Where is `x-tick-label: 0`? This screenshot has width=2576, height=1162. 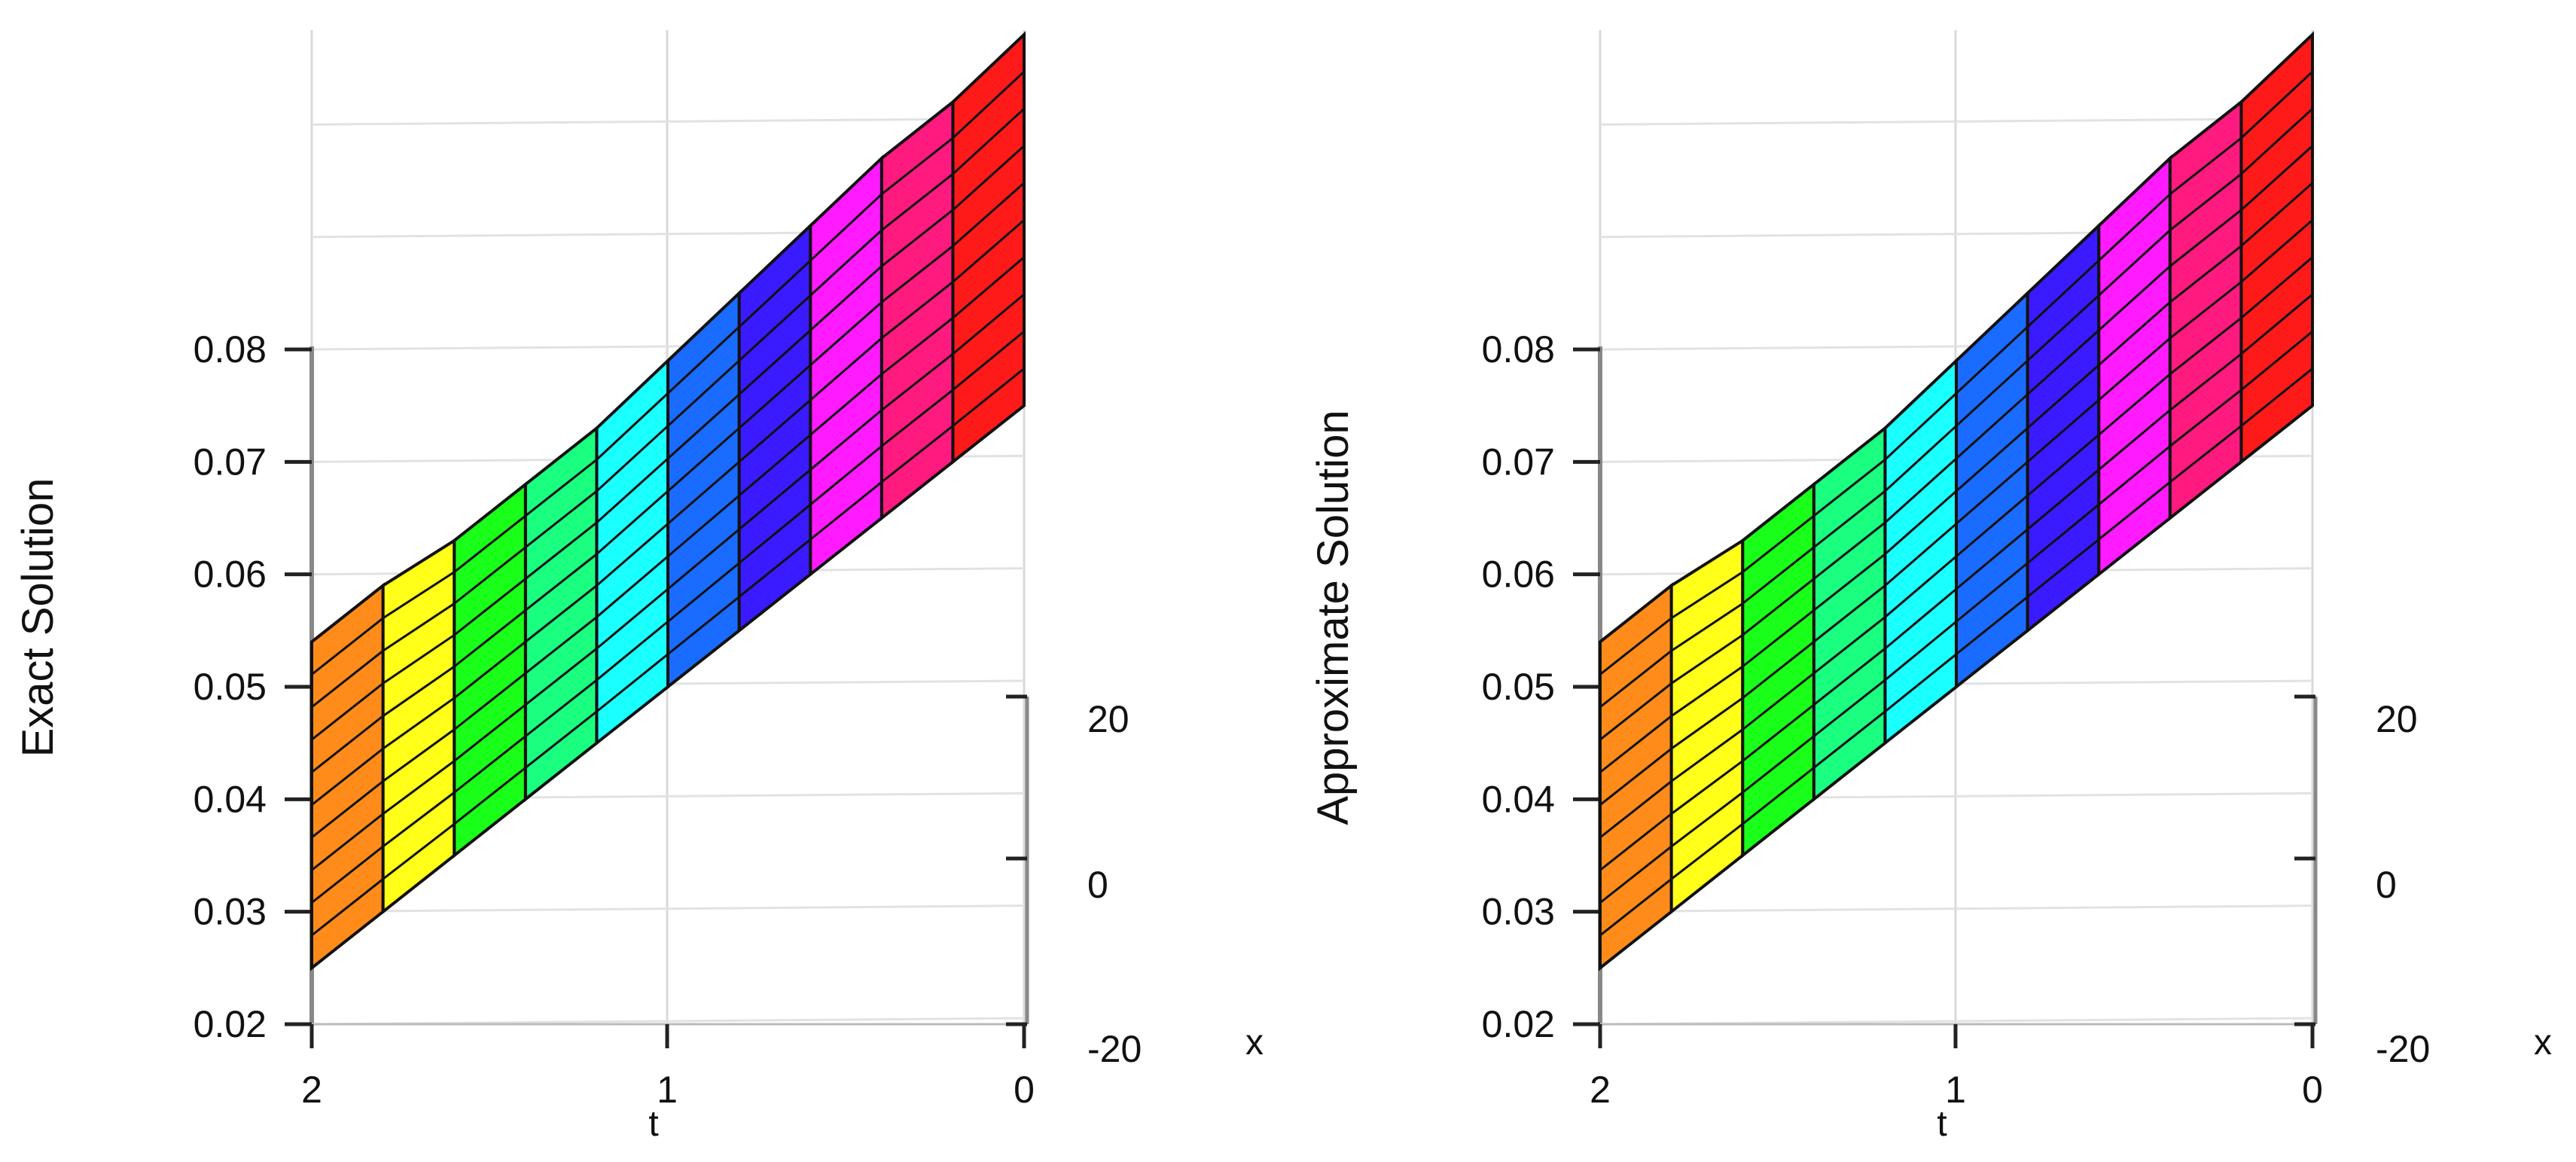
x-tick-label: 0 is located at coordinates (2386, 885).